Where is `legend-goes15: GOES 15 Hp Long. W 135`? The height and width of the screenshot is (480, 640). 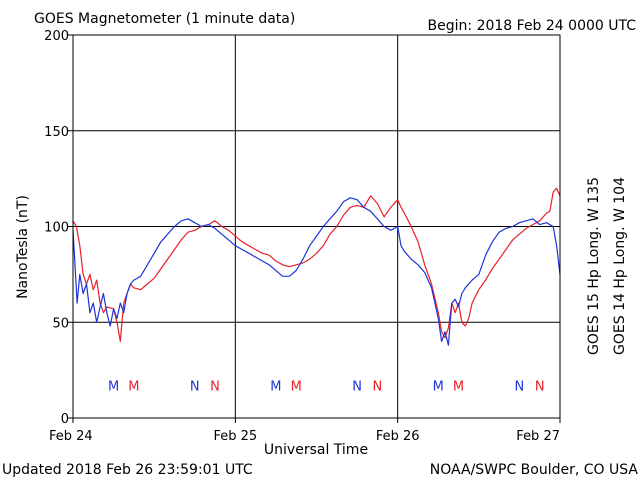
legend-goes15: GOES 15 Hp Long. W 135 is located at coordinates (594, 266).